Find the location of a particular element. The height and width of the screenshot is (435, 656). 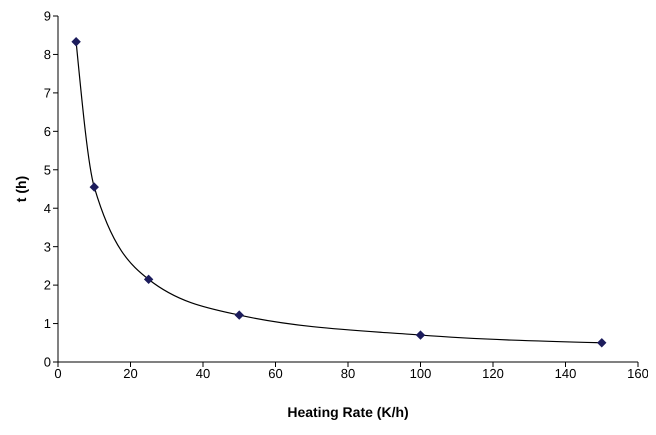

x-tick-label: 120 is located at coordinates (493, 374).